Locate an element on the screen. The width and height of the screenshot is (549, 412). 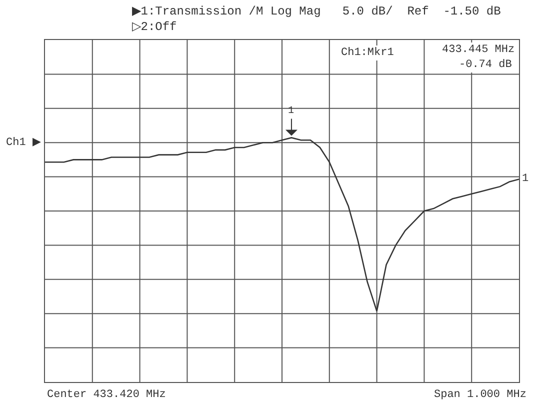
text: Ch1 ▶ is located at coordinates (24, 143).